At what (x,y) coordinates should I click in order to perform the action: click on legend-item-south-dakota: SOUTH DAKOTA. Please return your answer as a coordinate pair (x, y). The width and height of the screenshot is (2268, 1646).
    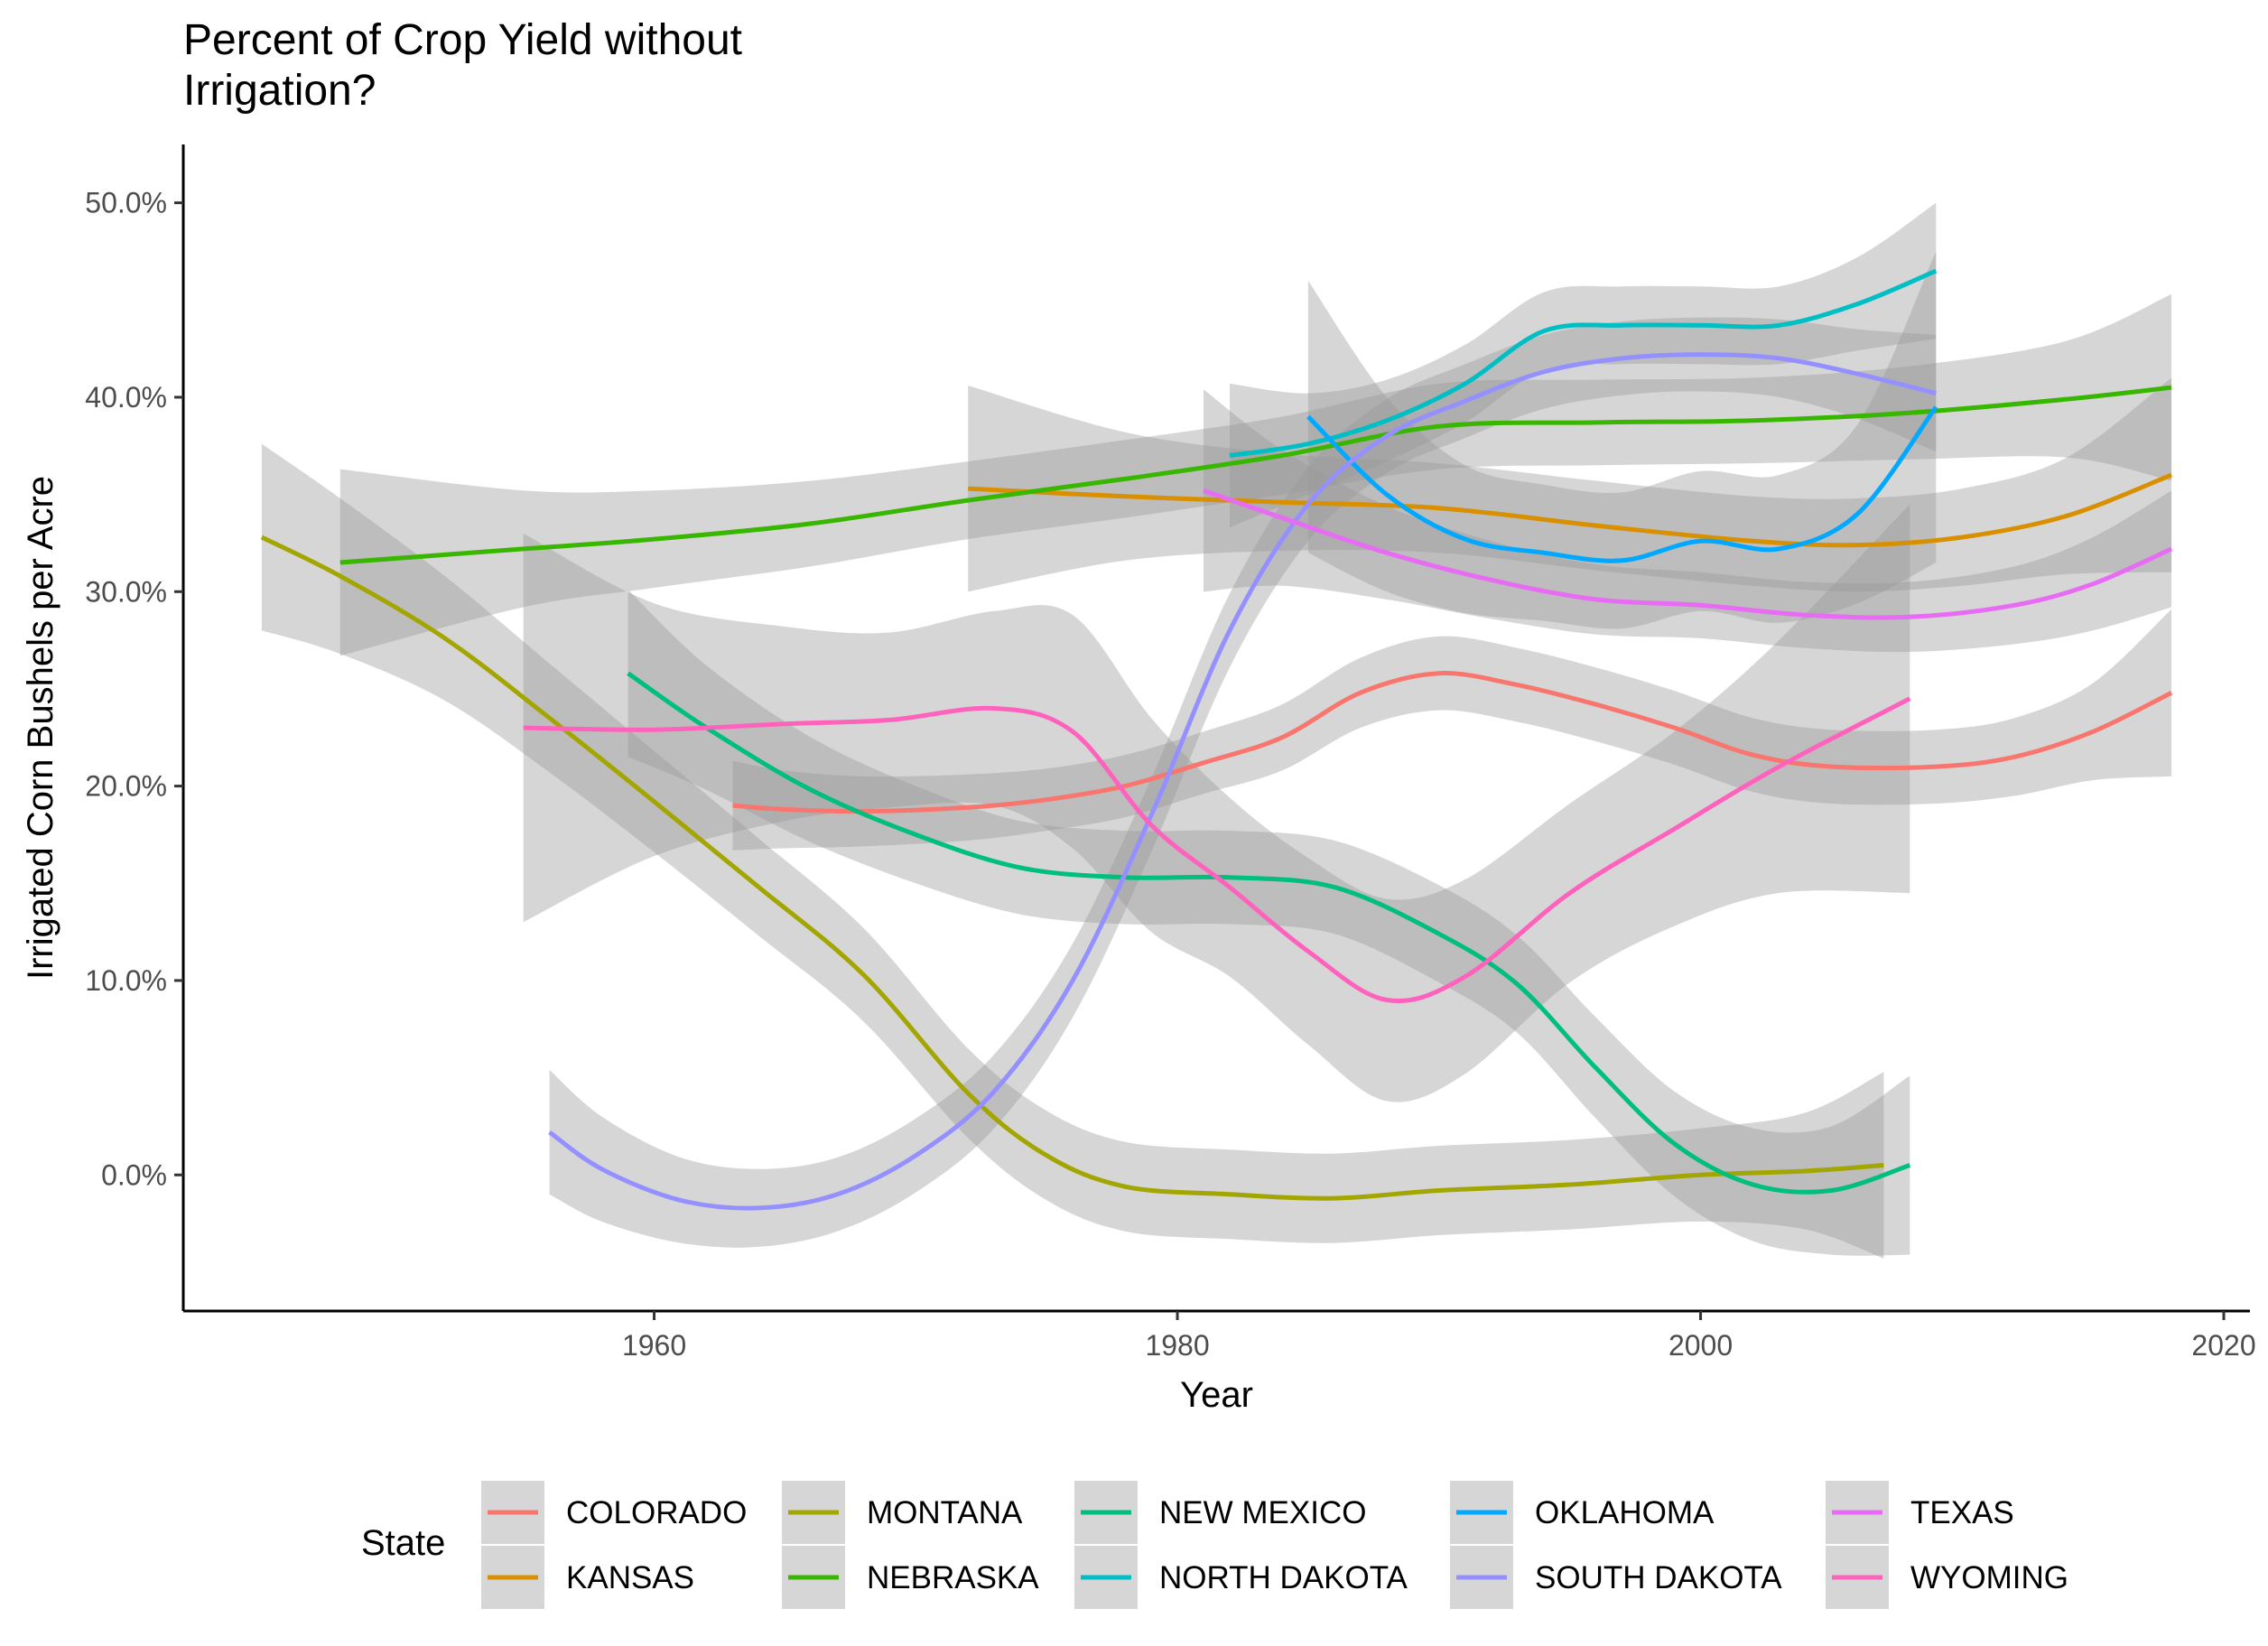
    Looking at the image, I should click on (1616, 1578).